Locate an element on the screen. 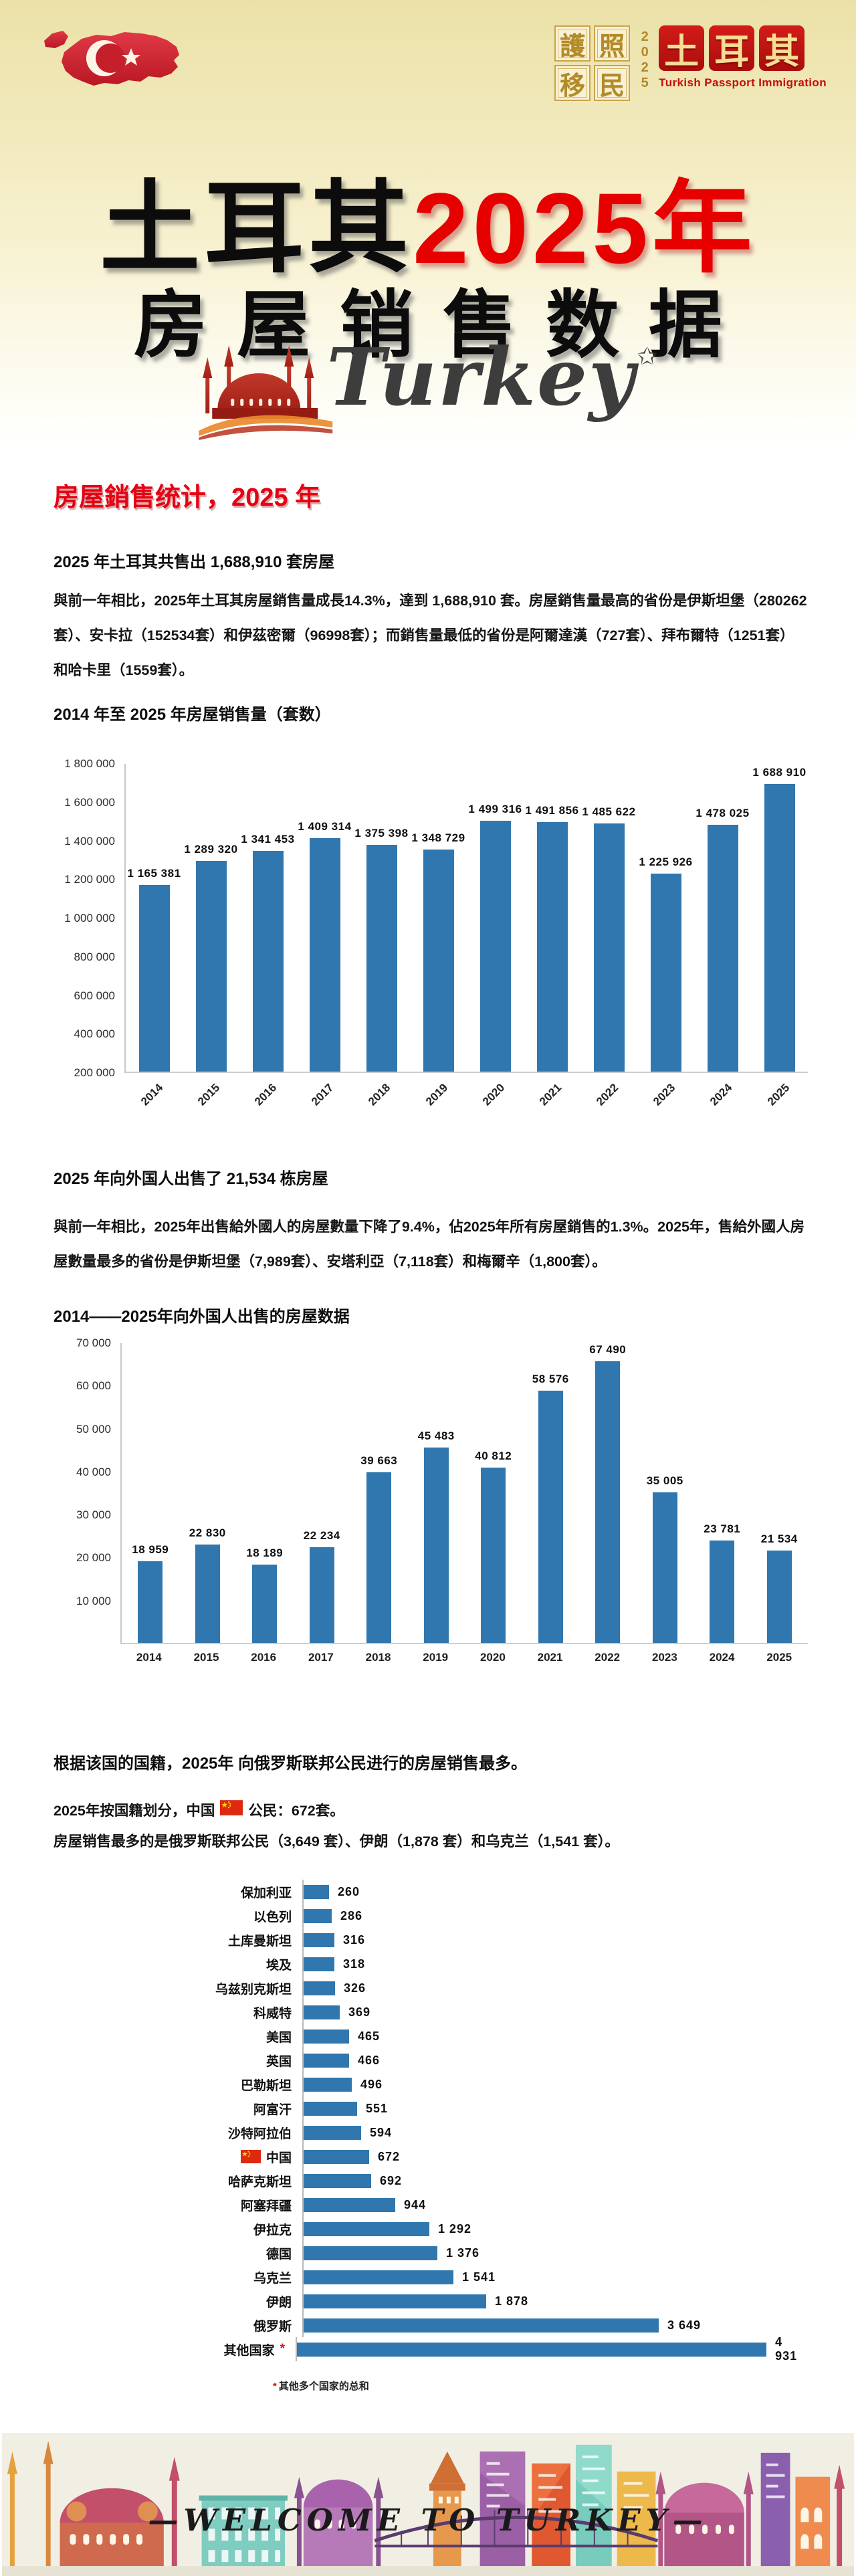 The width and height of the screenshot is (856, 2576). country-label: 巴勒斯坦 is located at coordinates (266, 2085).